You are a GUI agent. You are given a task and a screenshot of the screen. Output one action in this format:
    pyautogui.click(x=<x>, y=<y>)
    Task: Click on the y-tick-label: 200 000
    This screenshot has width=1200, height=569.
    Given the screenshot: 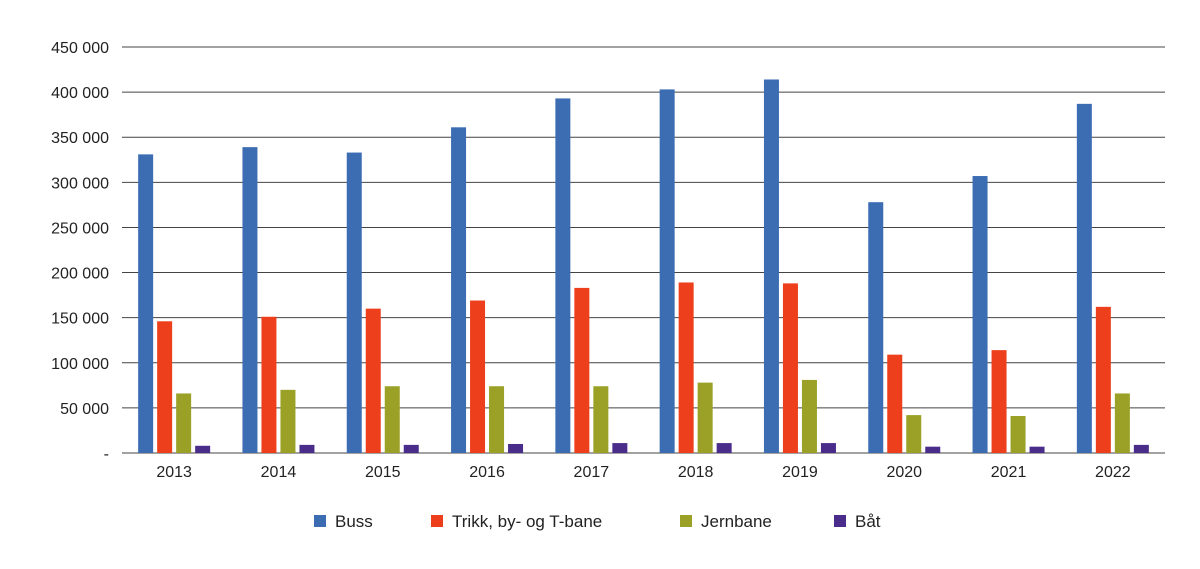 What is the action you would take?
    pyautogui.click(x=80, y=274)
    